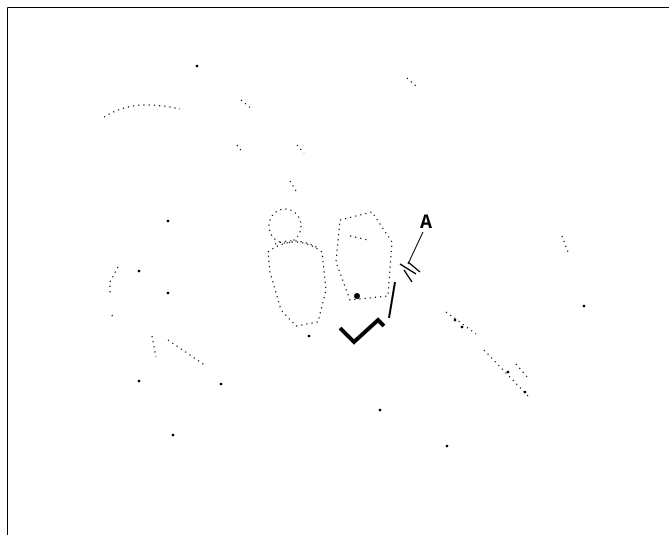 This screenshot has height=535, width=669. I want to click on central-housing-outline, so click(364, 256).